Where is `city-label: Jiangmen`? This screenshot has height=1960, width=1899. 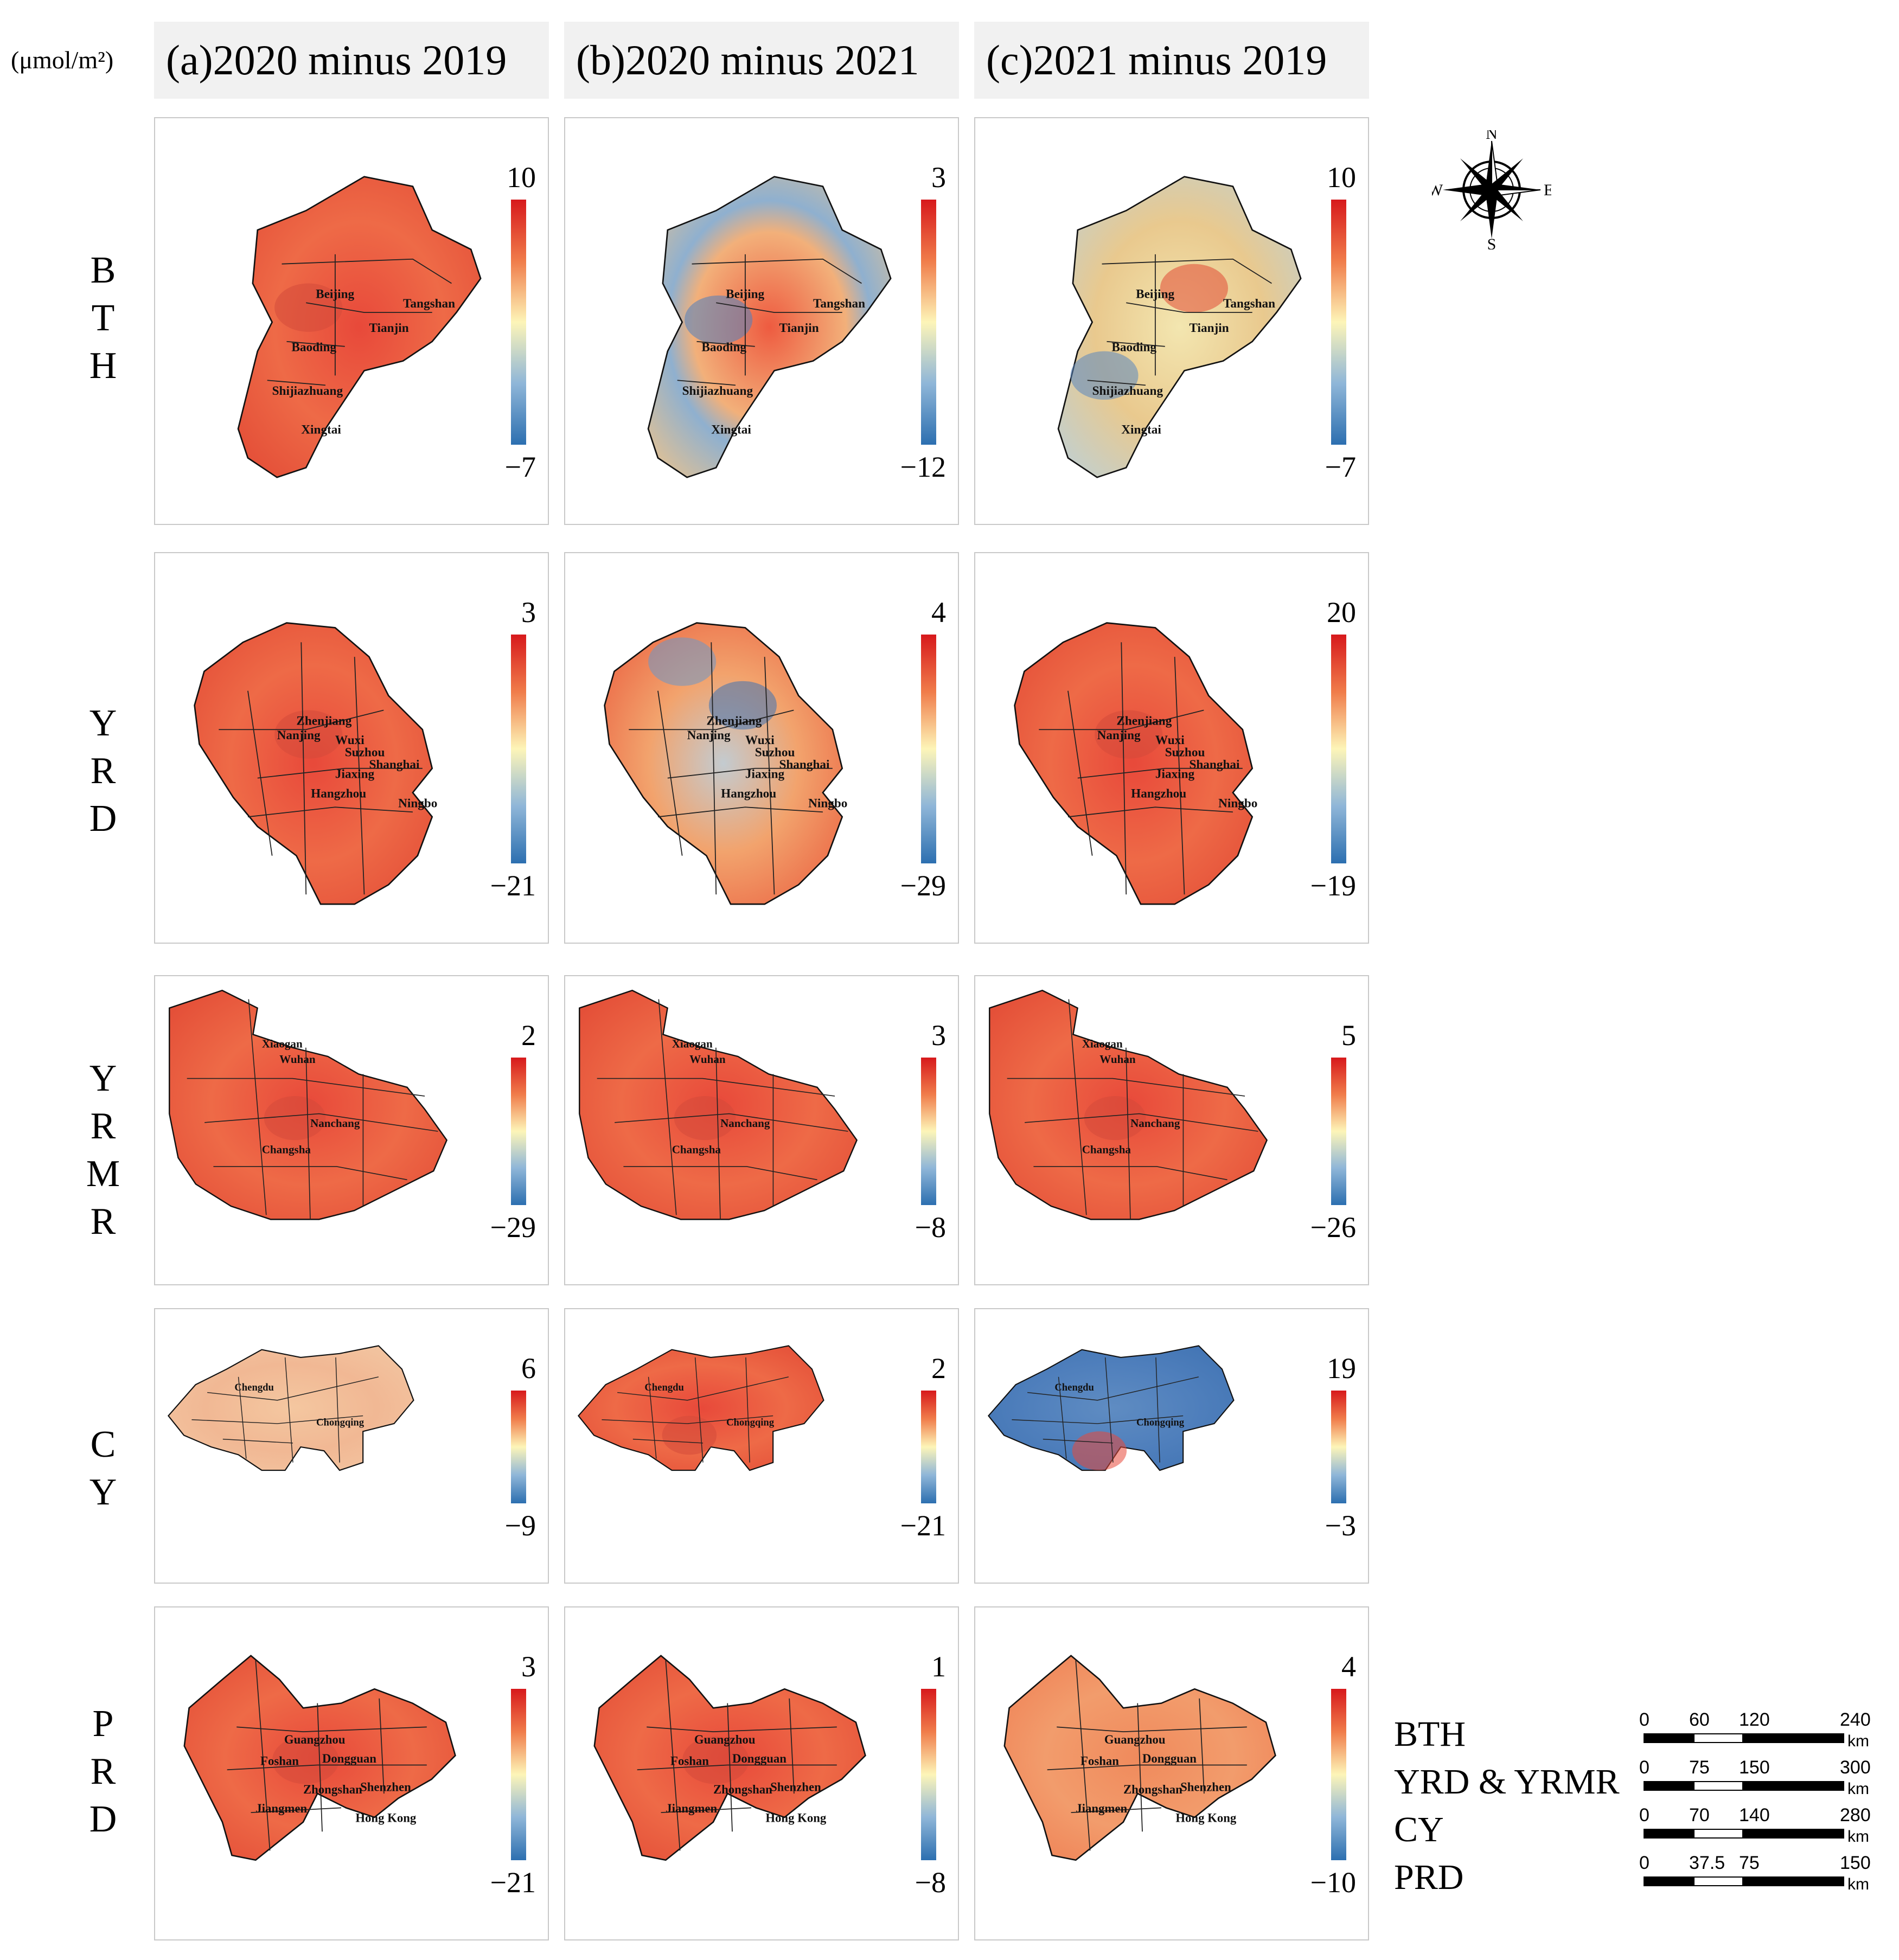
city-label: Jiangmen is located at coordinates (281, 1809).